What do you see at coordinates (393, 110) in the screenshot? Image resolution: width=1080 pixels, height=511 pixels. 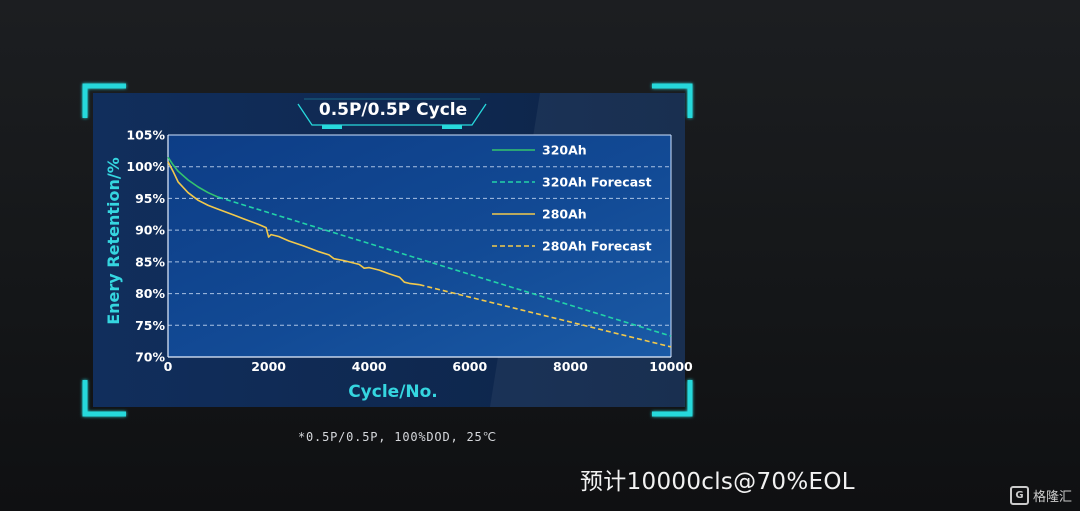 I see `chart-title: 0.5P/0.5P Cycle` at bounding box center [393, 110].